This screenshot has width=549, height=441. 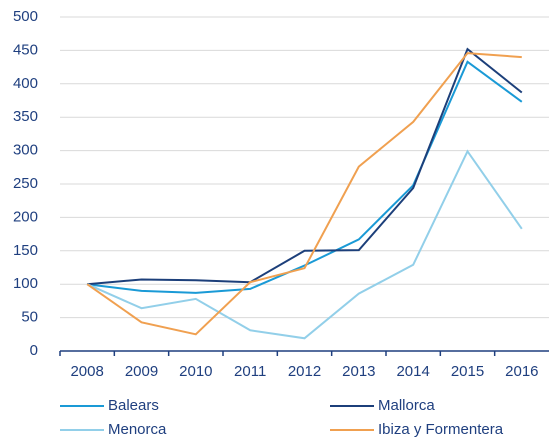 I want to click on y-tick-label: 350, so click(x=25, y=116).